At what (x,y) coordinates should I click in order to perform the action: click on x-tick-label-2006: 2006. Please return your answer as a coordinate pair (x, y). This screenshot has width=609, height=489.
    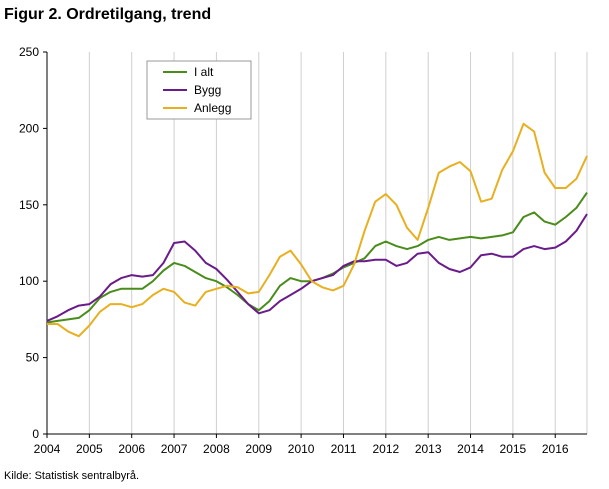
    Looking at the image, I should click on (131, 449).